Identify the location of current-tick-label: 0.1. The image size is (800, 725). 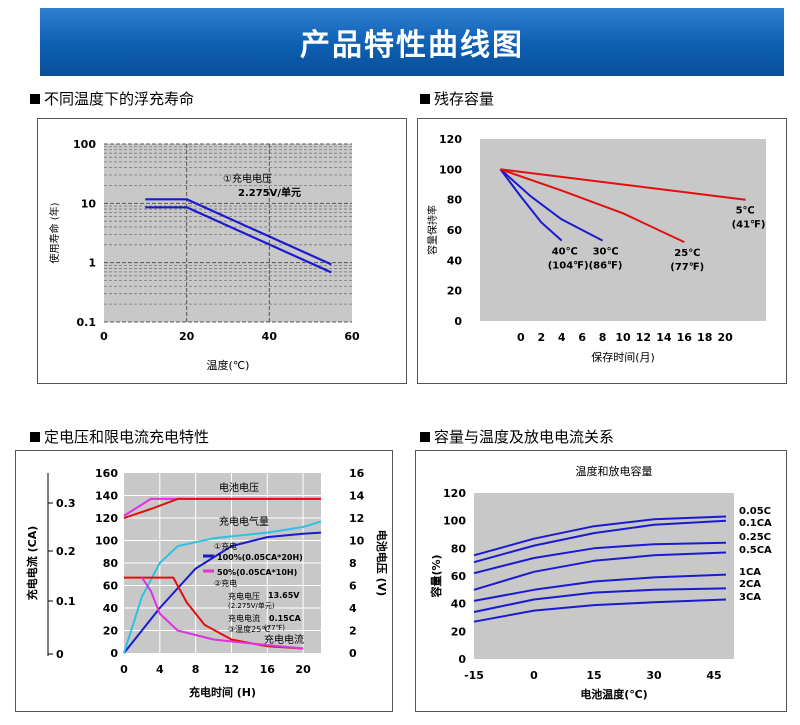
(66, 601).